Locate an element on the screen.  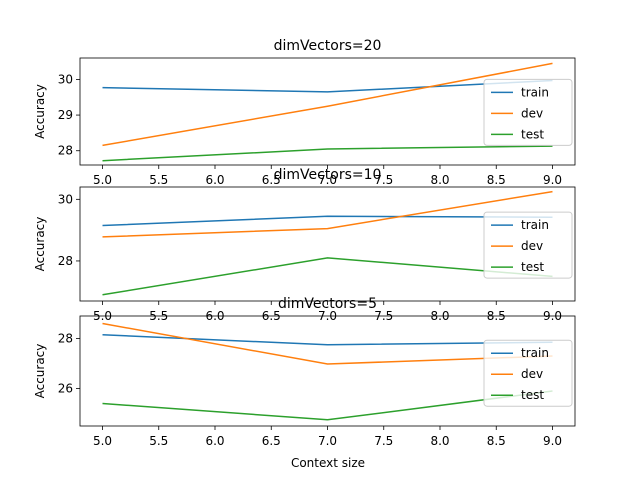
subplot-title: dimVectors=5 is located at coordinates (327, 304).